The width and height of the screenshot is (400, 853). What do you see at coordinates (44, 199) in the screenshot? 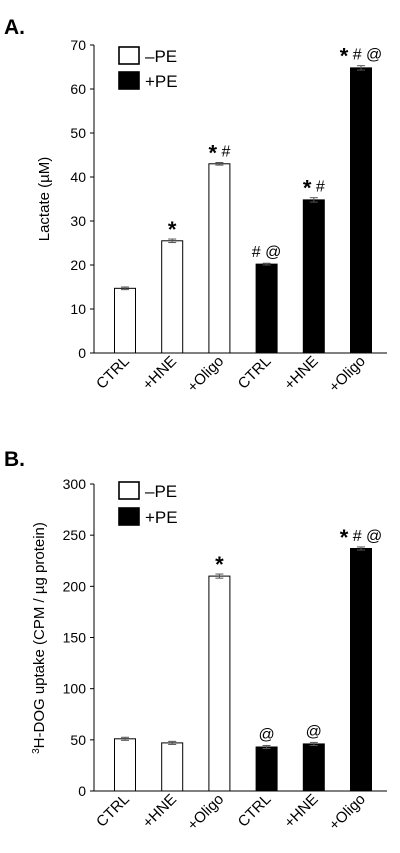
I see `y-axis-label-a: Lactate (µM)` at bounding box center [44, 199].